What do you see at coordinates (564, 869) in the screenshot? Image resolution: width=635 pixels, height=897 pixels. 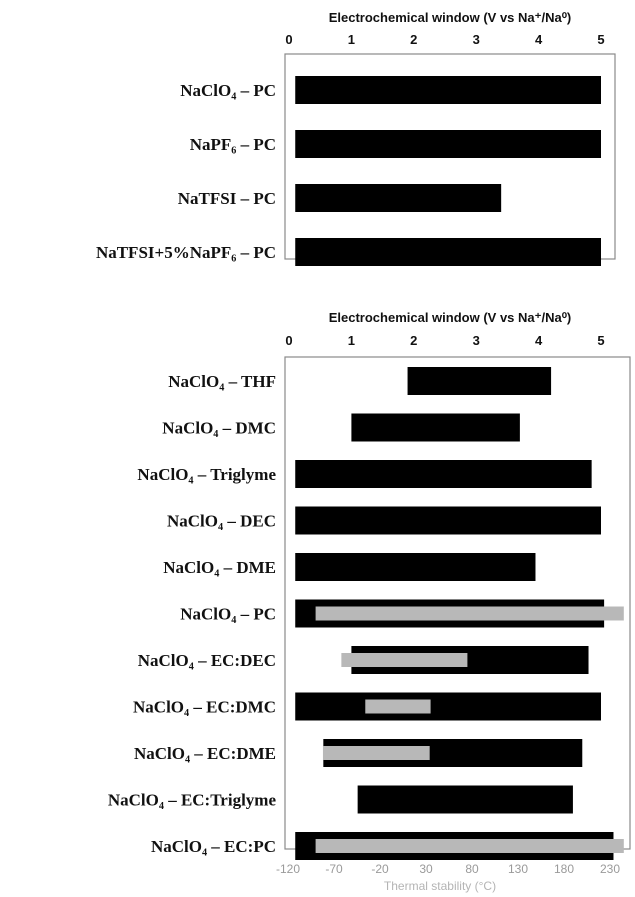 I see `x2-tick-label: 180` at bounding box center [564, 869].